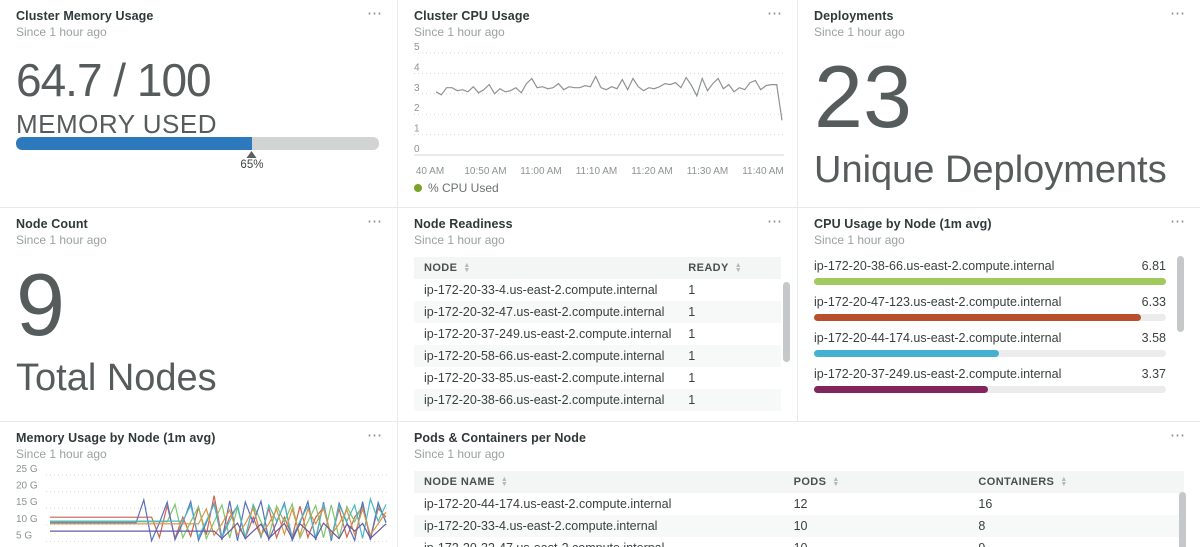  I want to click on panel-title: Cluster Memory Usage, so click(85, 16).